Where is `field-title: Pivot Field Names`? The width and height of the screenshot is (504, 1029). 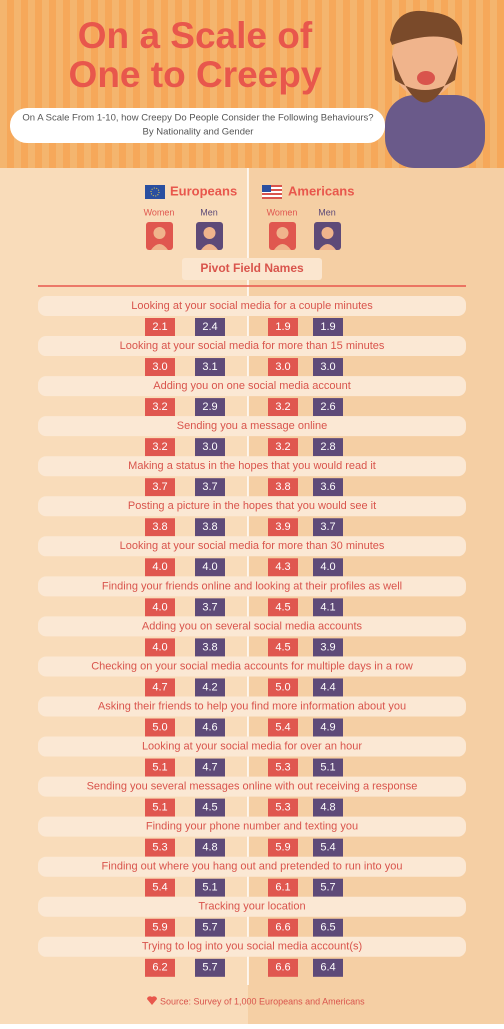 field-title: Pivot Field Names is located at coordinates (252, 268).